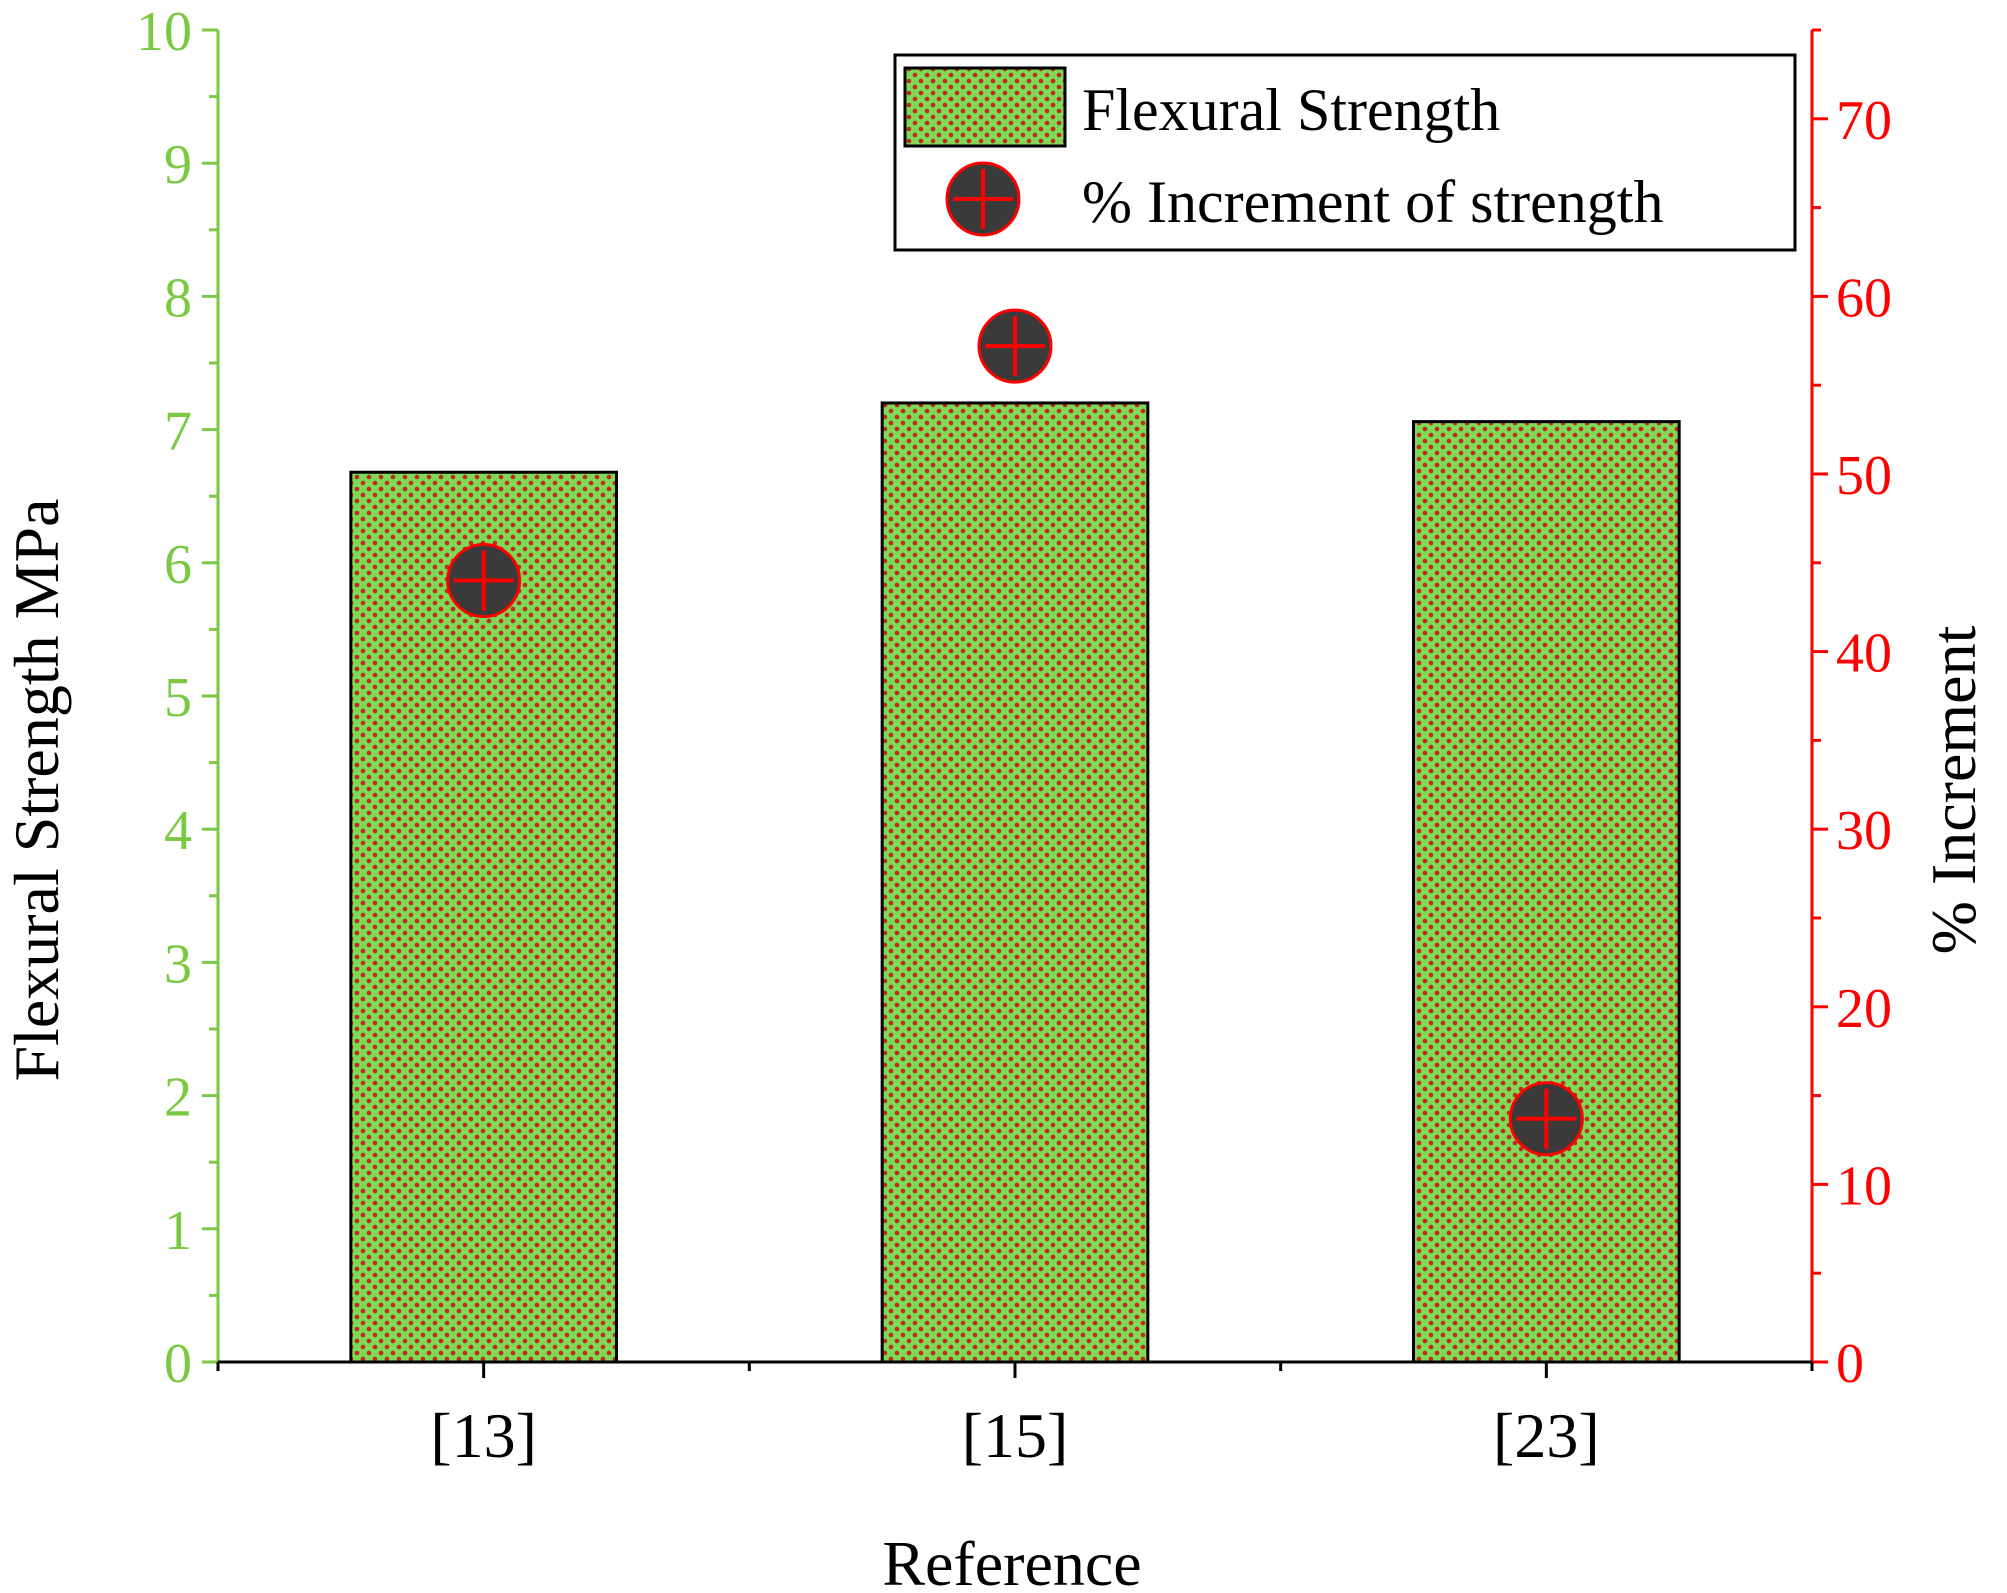 The width and height of the screenshot is (2007, 1593). Describe the element at coordinates (1372, 202) in the screenshot. I see `legend-label-increment: % Increment of strength` at that location.